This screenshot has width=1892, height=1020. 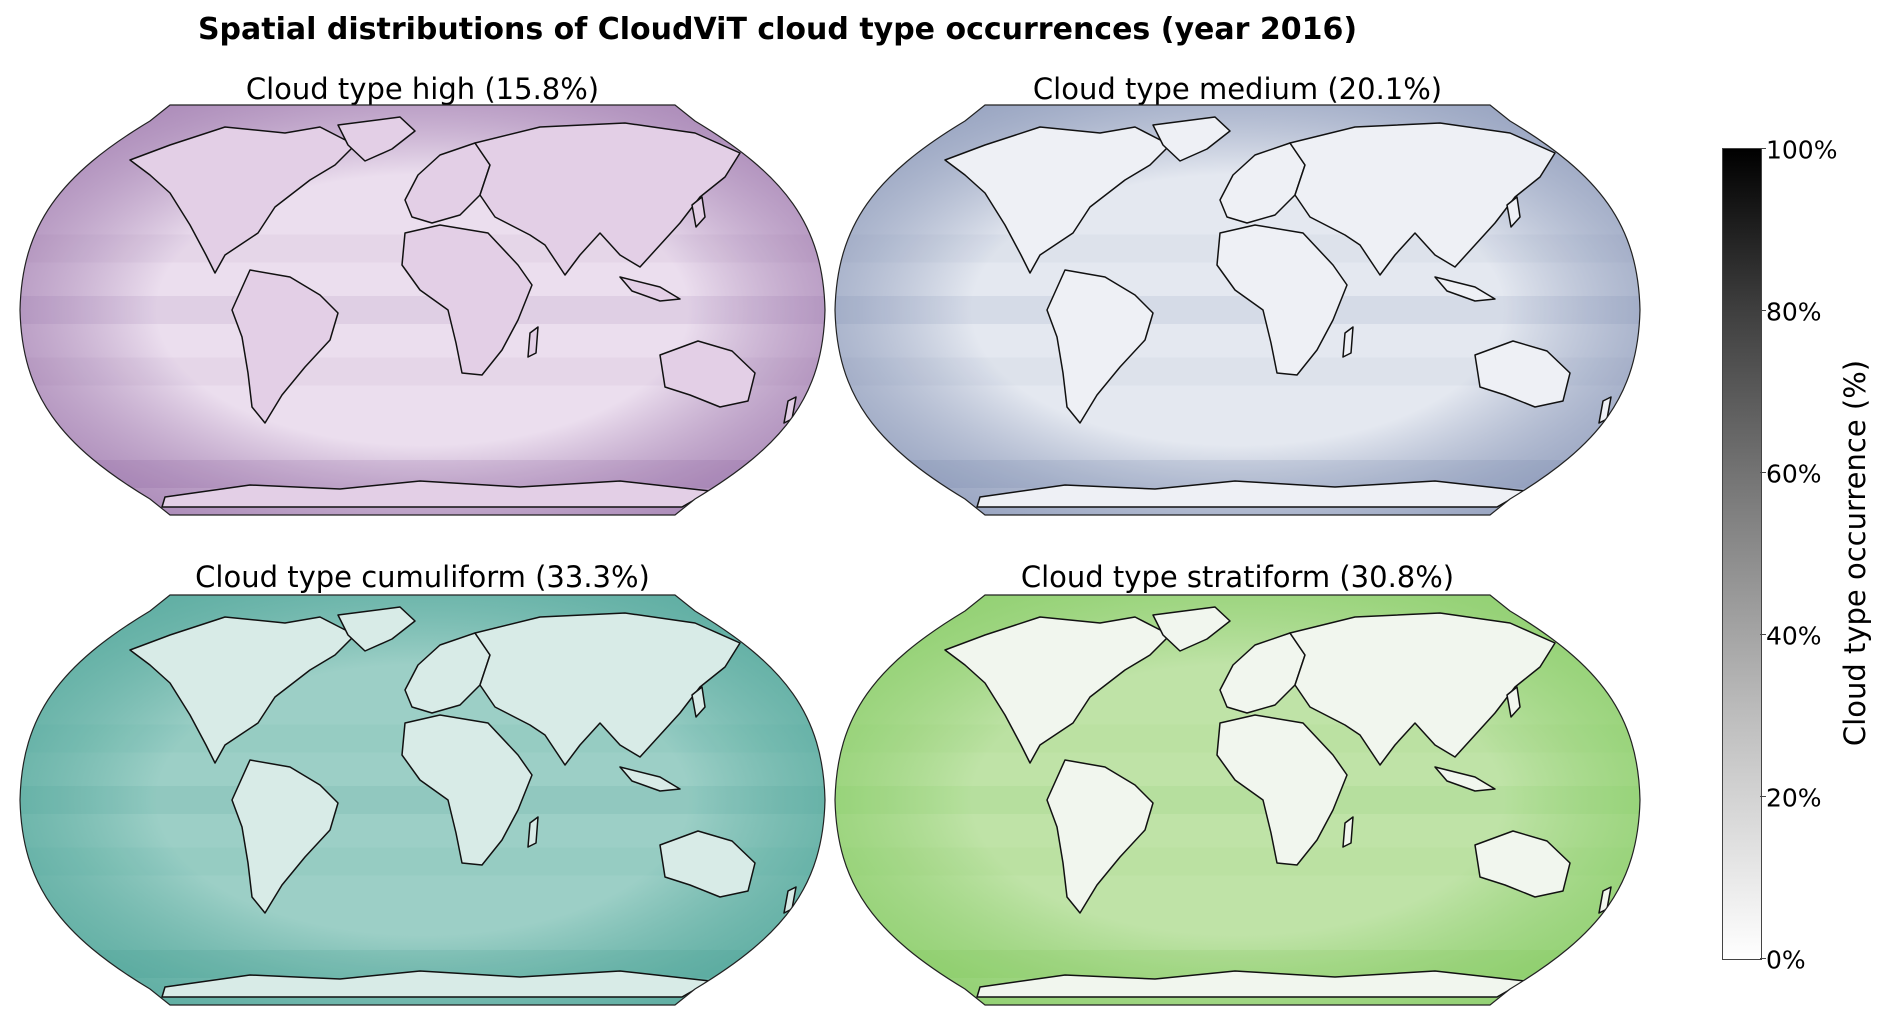 I want to click on colorbar-tick-80: 80%, so click(x=1794, y=312).